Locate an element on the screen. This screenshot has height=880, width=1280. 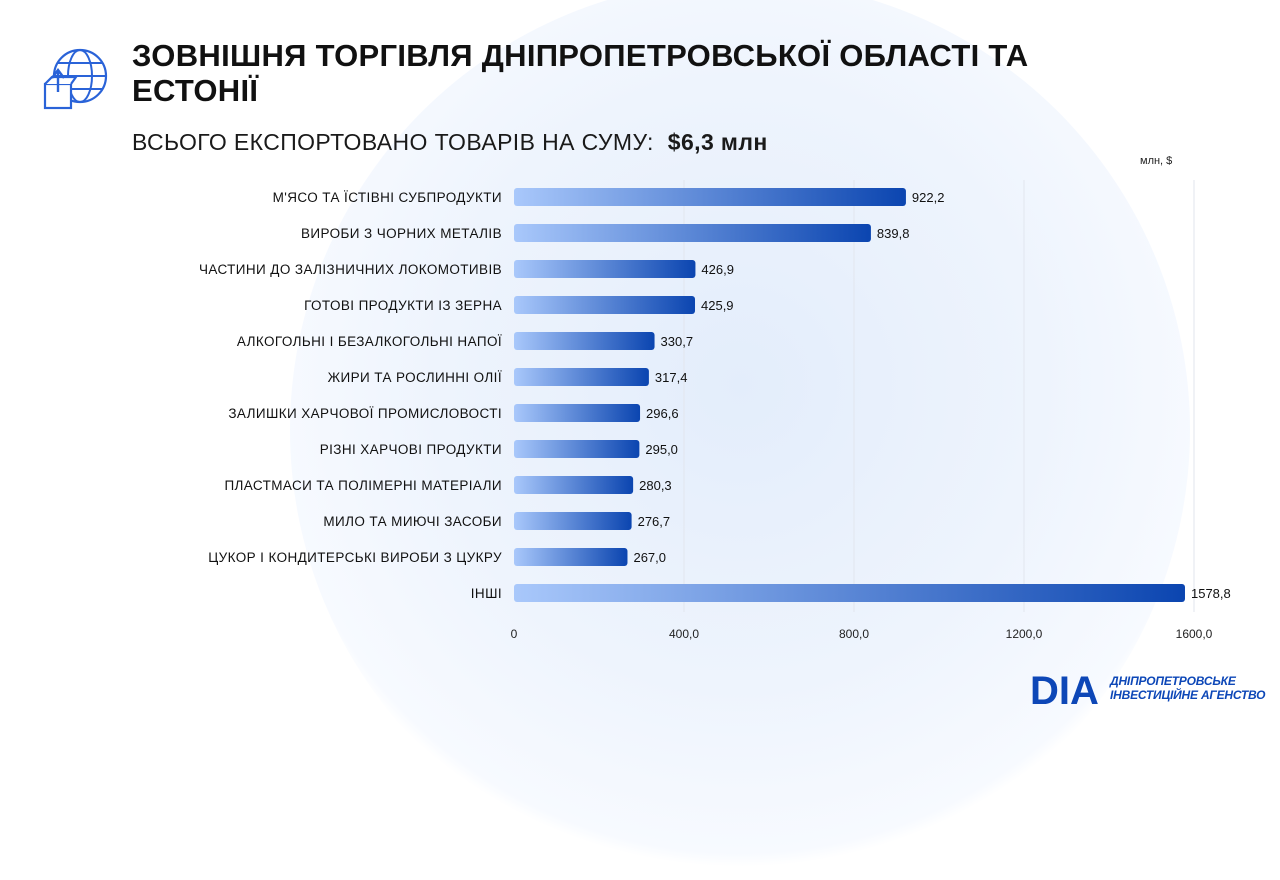
category-label: ЖИРИ ТА РОСЛИННІ ОЛІЇ is located at coordinates (415, 377).